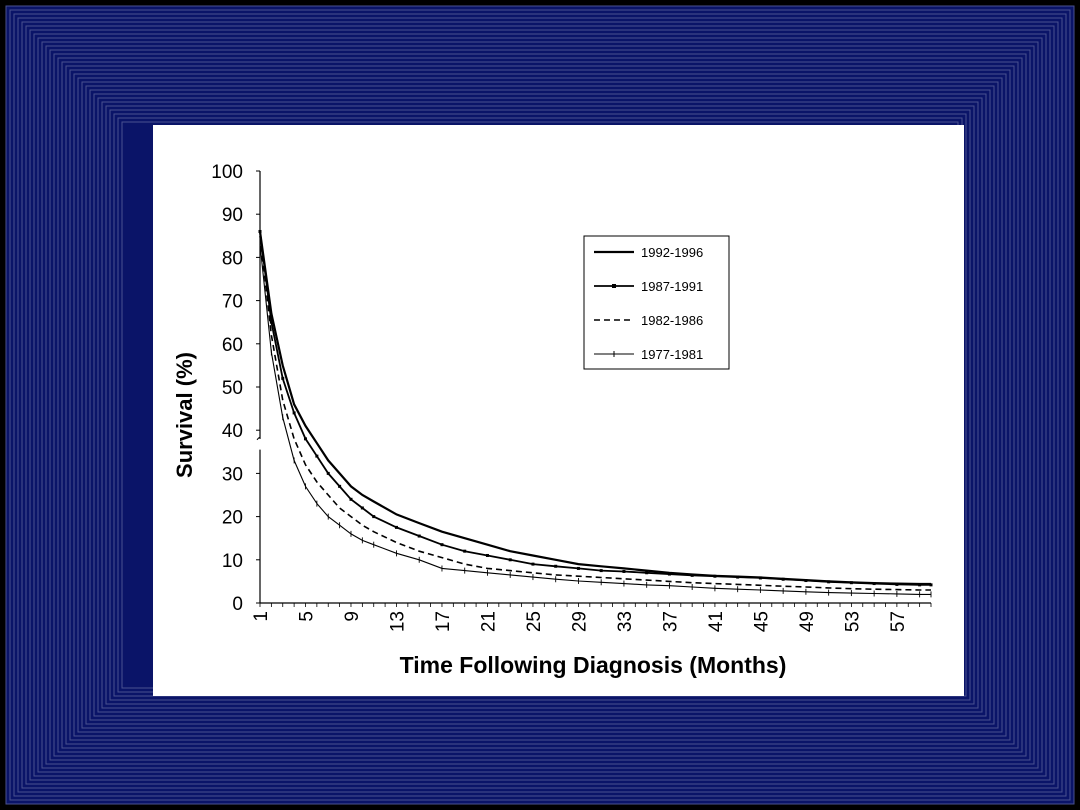  Describe the element at coordinates (232, 518) in the screenshot. I see `y-tick-label: 20` at that location.